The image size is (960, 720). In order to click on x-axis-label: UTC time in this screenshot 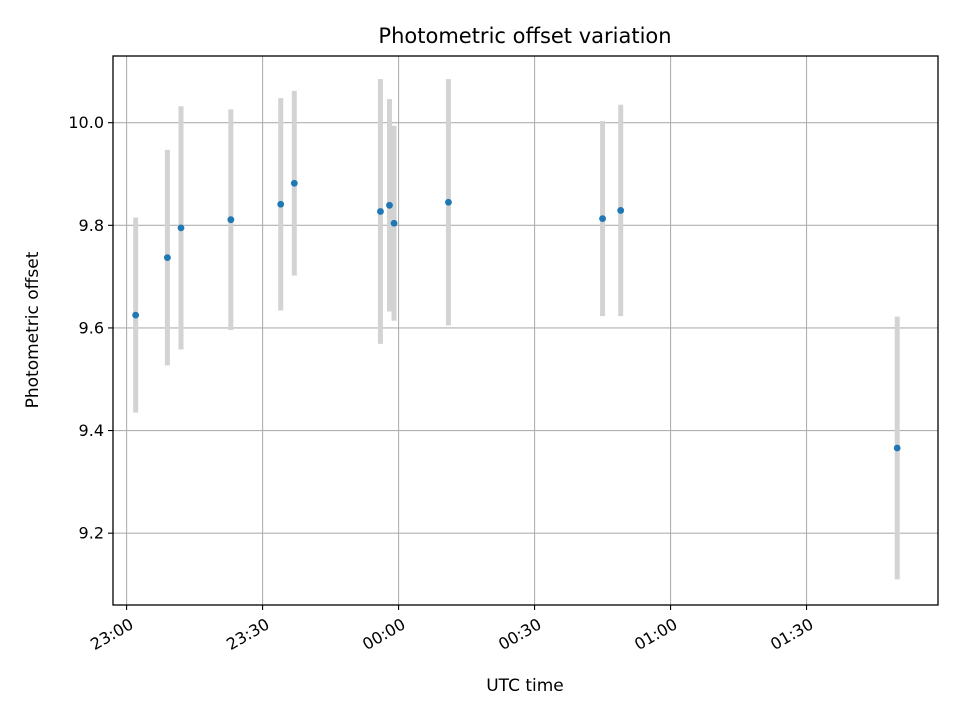, I will do `click(525, 686)`.